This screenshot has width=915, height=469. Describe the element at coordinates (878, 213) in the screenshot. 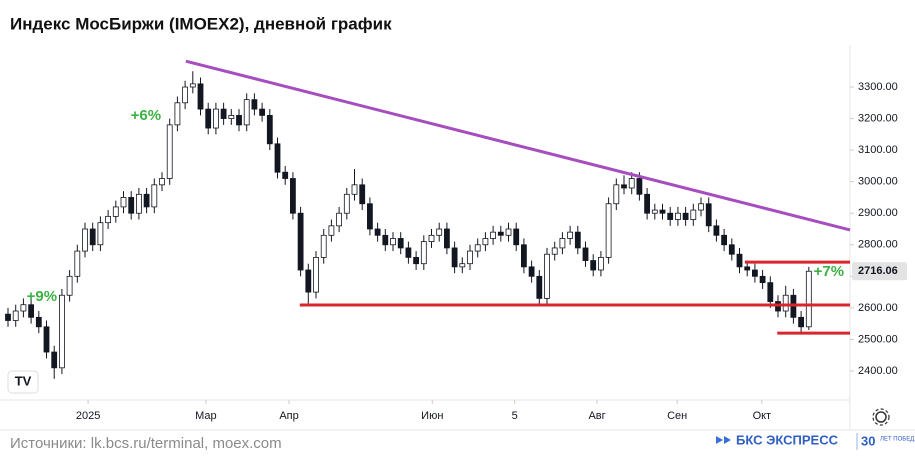

I see `y-tick-label: 2900.00` at that location.